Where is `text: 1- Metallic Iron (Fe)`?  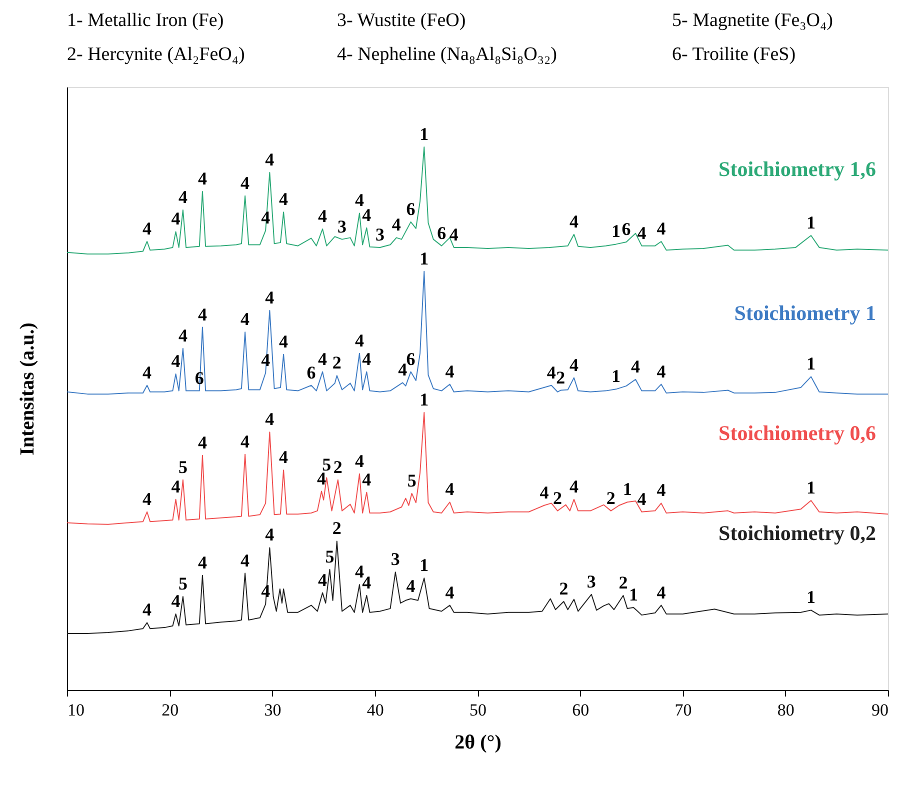
text: 1- Metallic Iron (Fe) is located at coordinates (145, 20).